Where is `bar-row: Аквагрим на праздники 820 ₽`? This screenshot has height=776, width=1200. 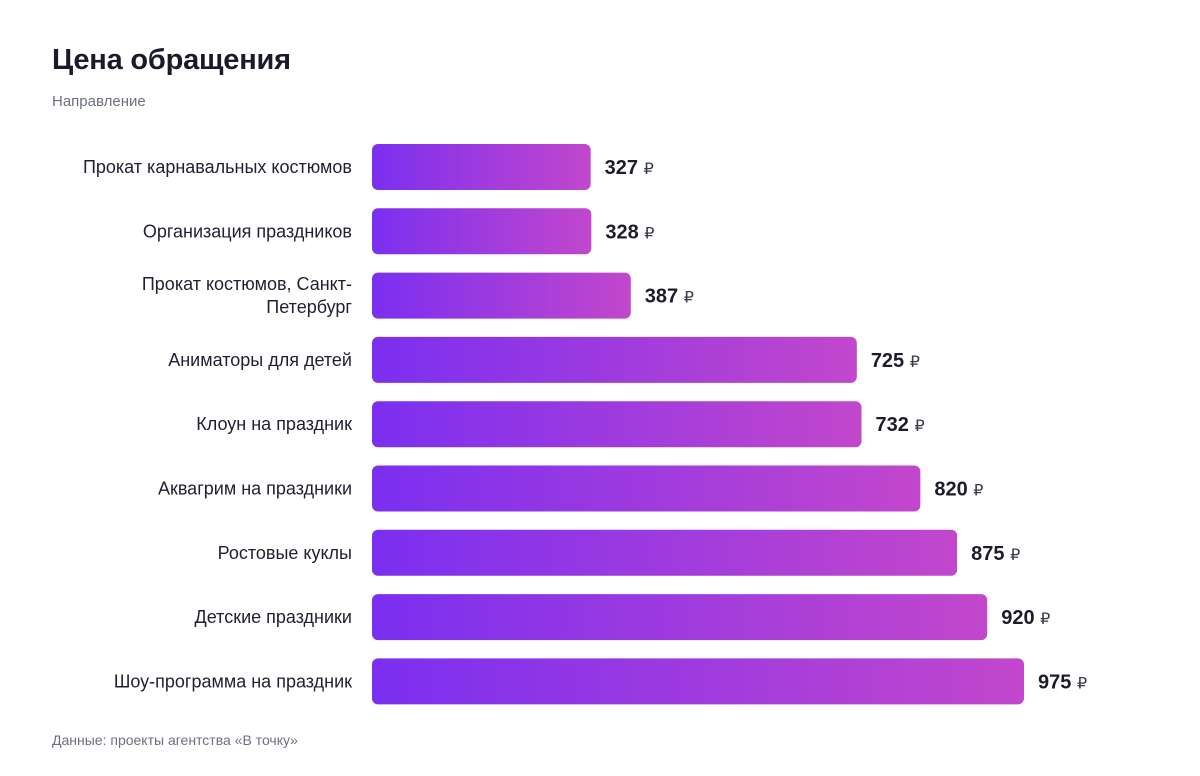 bar-row: Аквагрим на праздники 820 ₽ is located at coordinates (570, 488).